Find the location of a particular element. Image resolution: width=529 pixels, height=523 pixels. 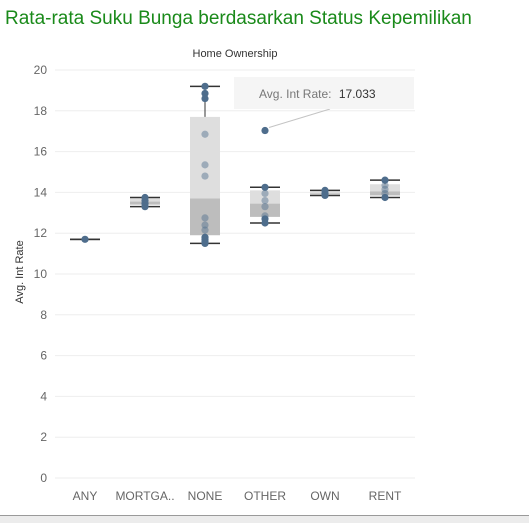

tooltip-box is located at coordinates (324, 93).